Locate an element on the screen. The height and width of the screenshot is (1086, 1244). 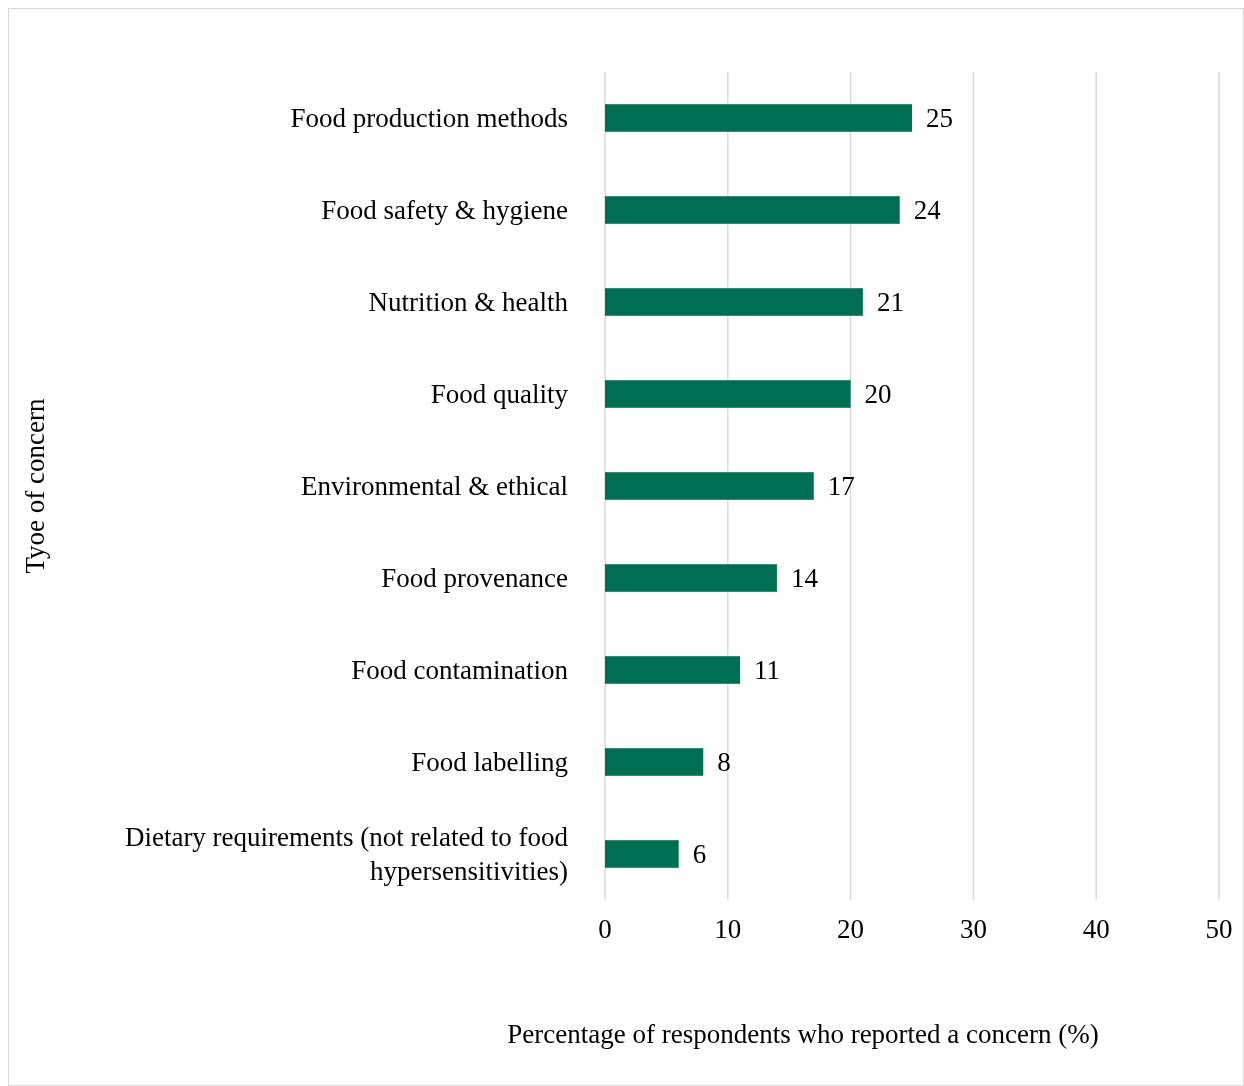
data-label: 24 is located at coordinates (927, 210).